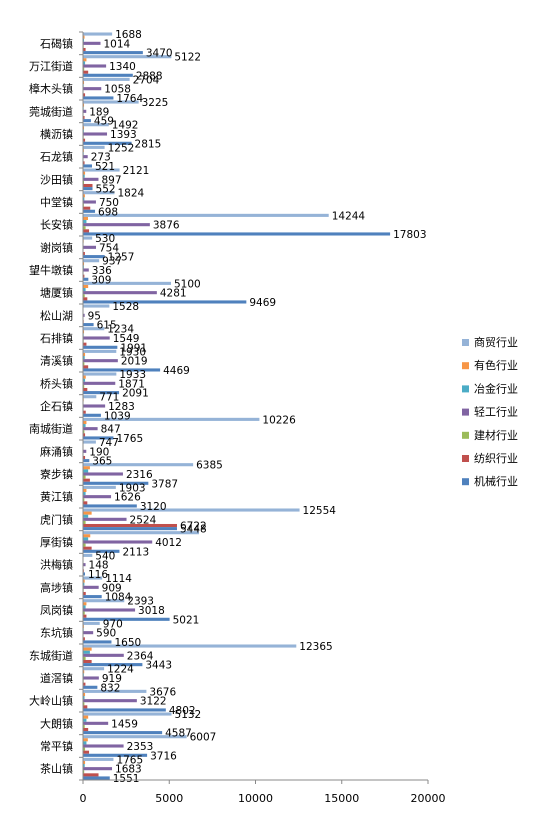 This screenshot has height=835, width=557. What do you see at coordinates (85, 729) in the screenshot?
I see `bar-纺织行业-大朗镇` at bounding box center [85, 729].